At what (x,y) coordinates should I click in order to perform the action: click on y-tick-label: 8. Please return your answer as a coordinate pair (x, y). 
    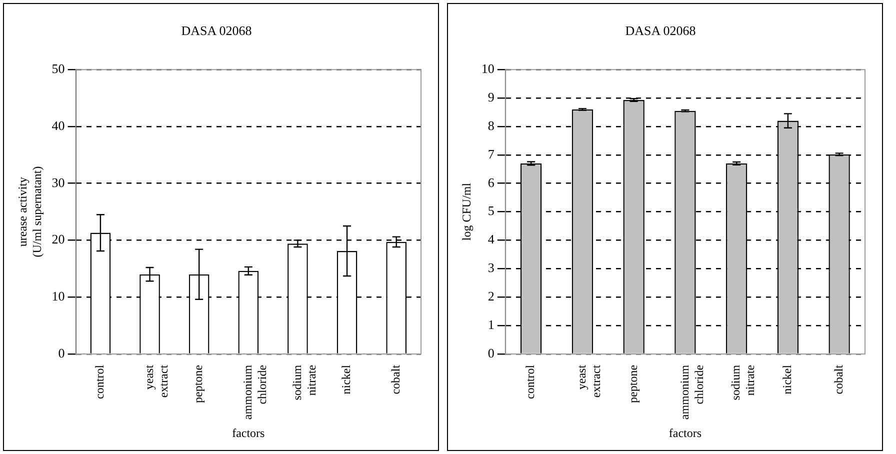
    Looking at the image, I should click on (491, 125).